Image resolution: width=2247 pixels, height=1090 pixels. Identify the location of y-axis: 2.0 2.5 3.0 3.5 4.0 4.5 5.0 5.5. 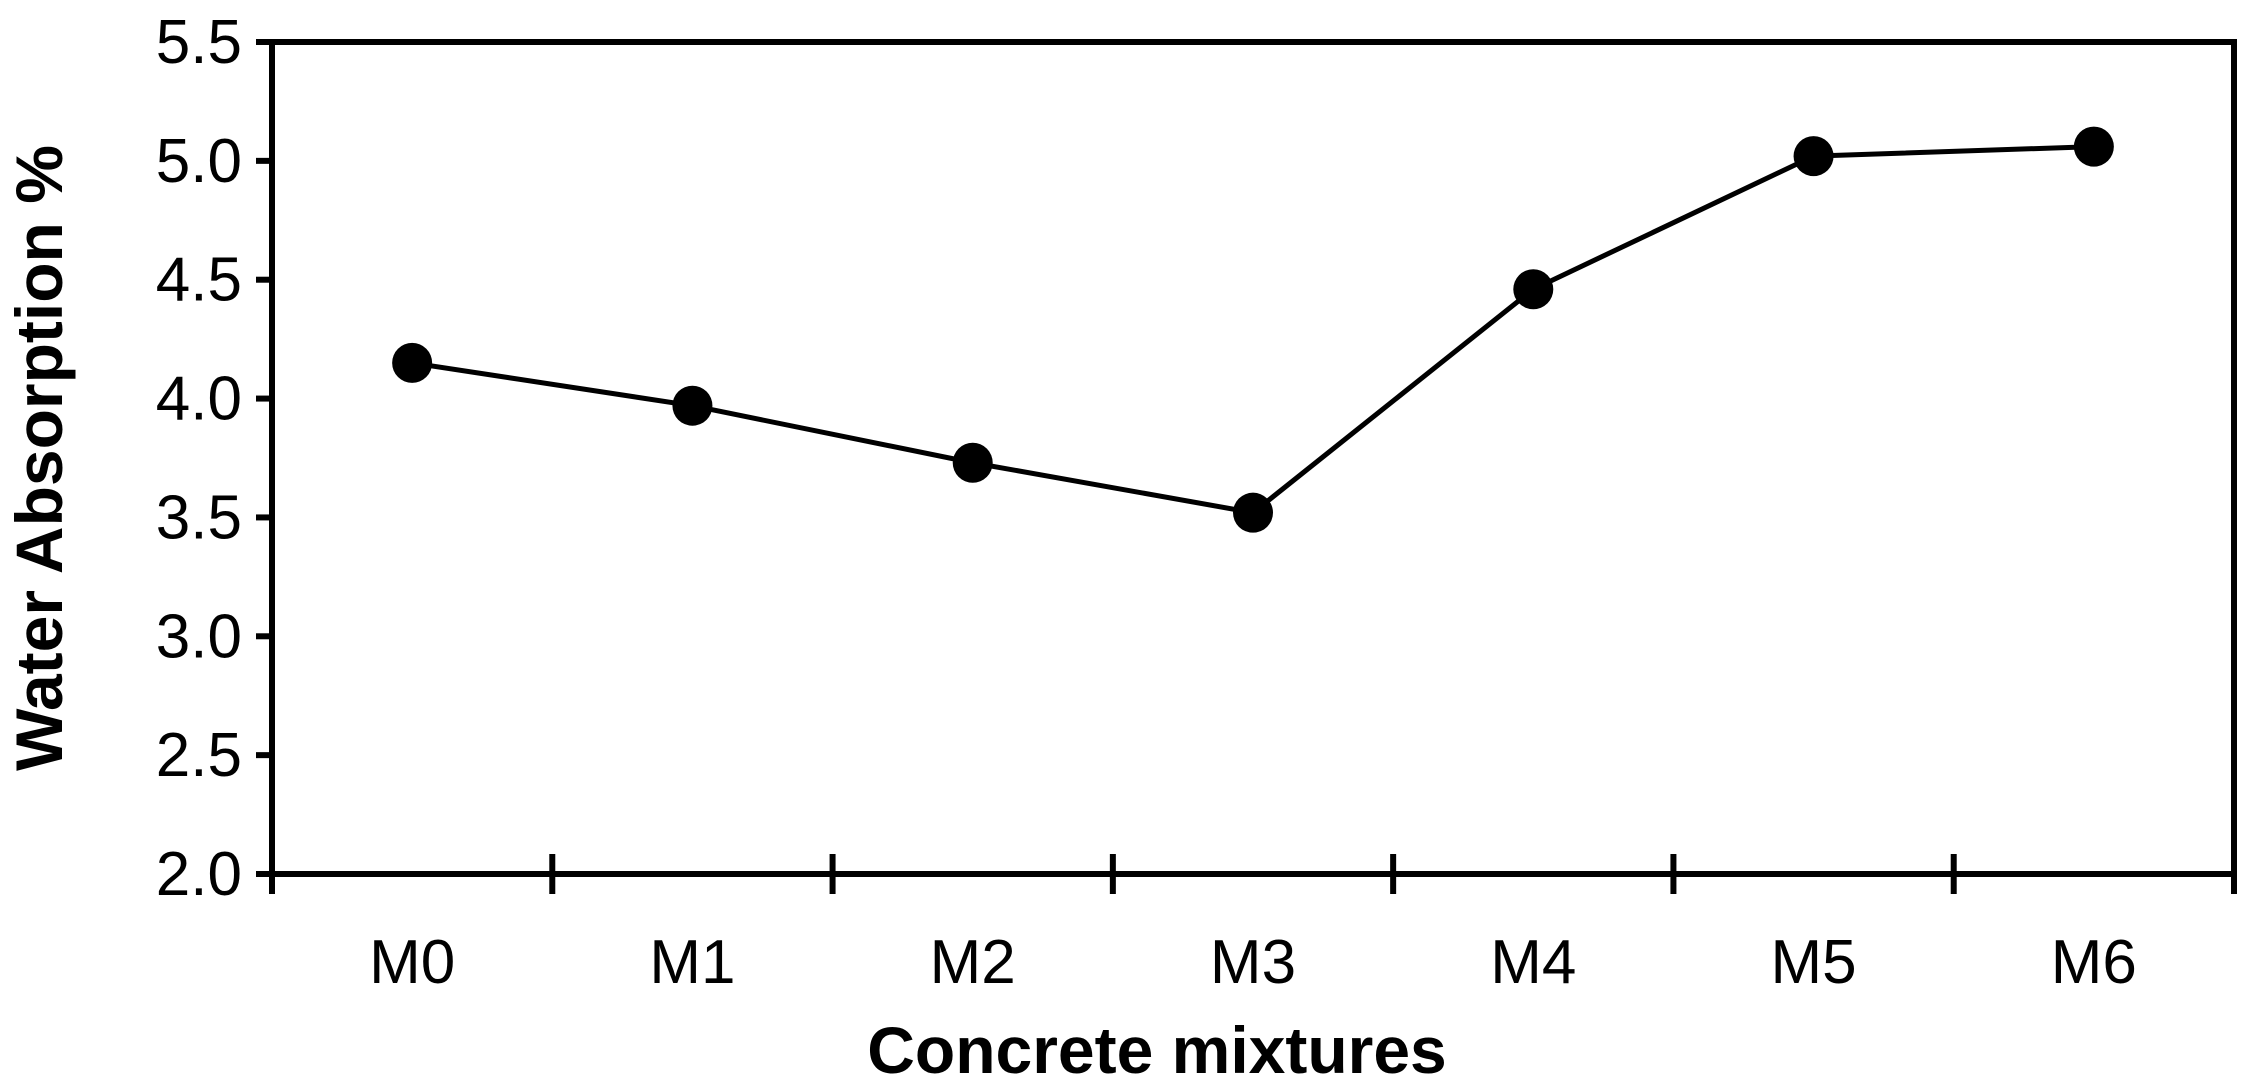
(214, 458).